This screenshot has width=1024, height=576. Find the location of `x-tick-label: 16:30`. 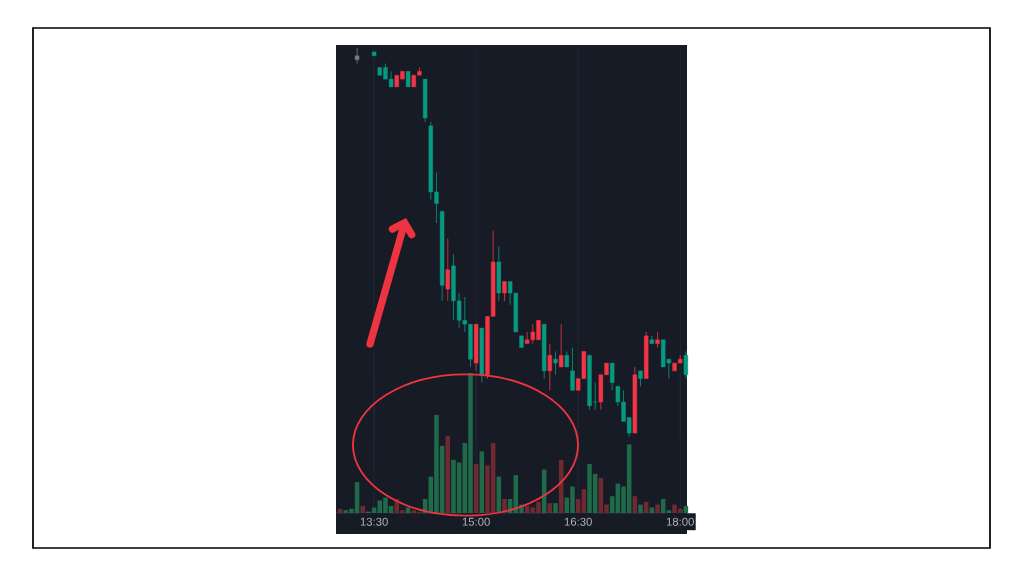

x-tick-label: 16:30 is located at coordinates (578, 521).